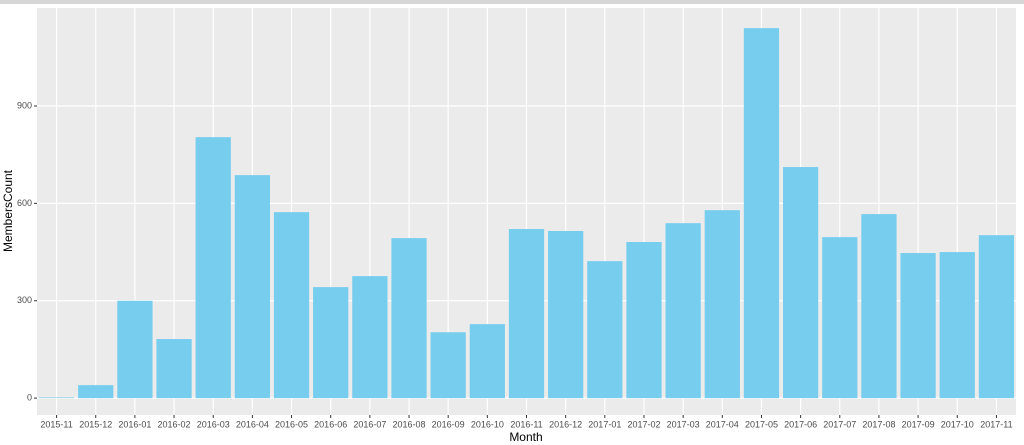 Image resolution: width=1024 pixels, height=445 pixels. I want to click on x-tick-label: 2016-02, so click(174, 424).